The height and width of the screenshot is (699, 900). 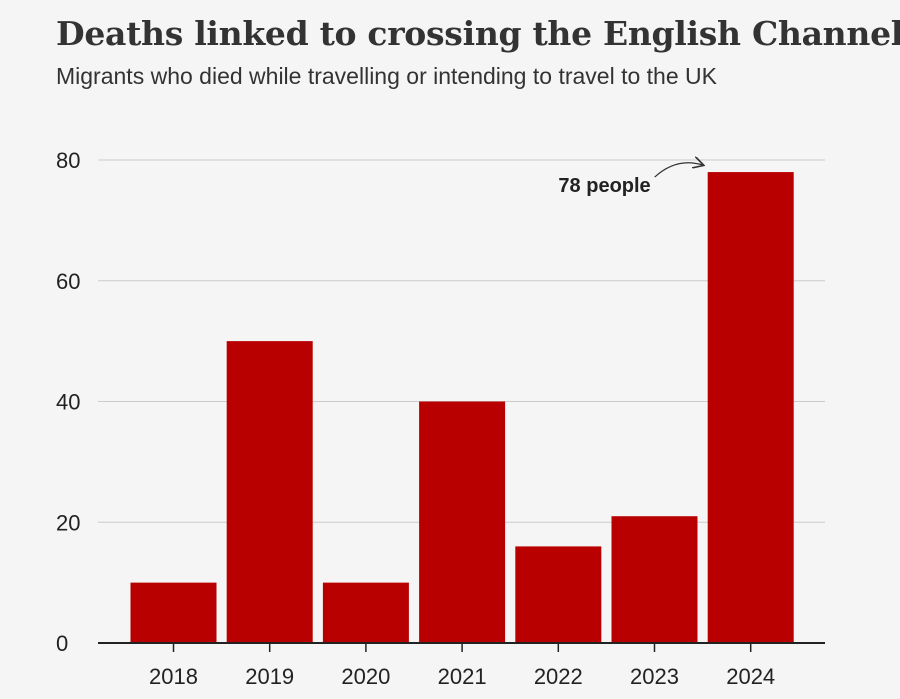 What do you see at coordinates (558, 676) in the screenshot?
I see `x-tick-label: 2022` at bounding box center [558, 676].